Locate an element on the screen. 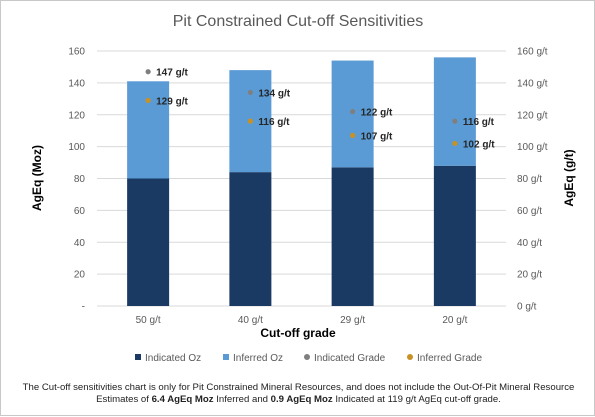 The height and width of the screenshot is (417, 595). y-left-tick-label: 120 is located at coordinates (76, 115).